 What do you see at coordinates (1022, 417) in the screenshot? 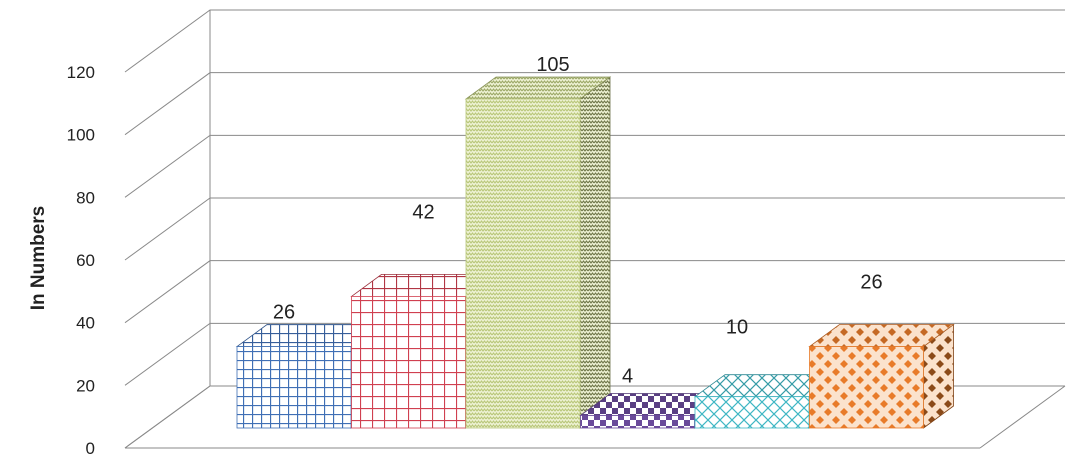
I see `floor-edge-right` at bounding box center [1022, 417].